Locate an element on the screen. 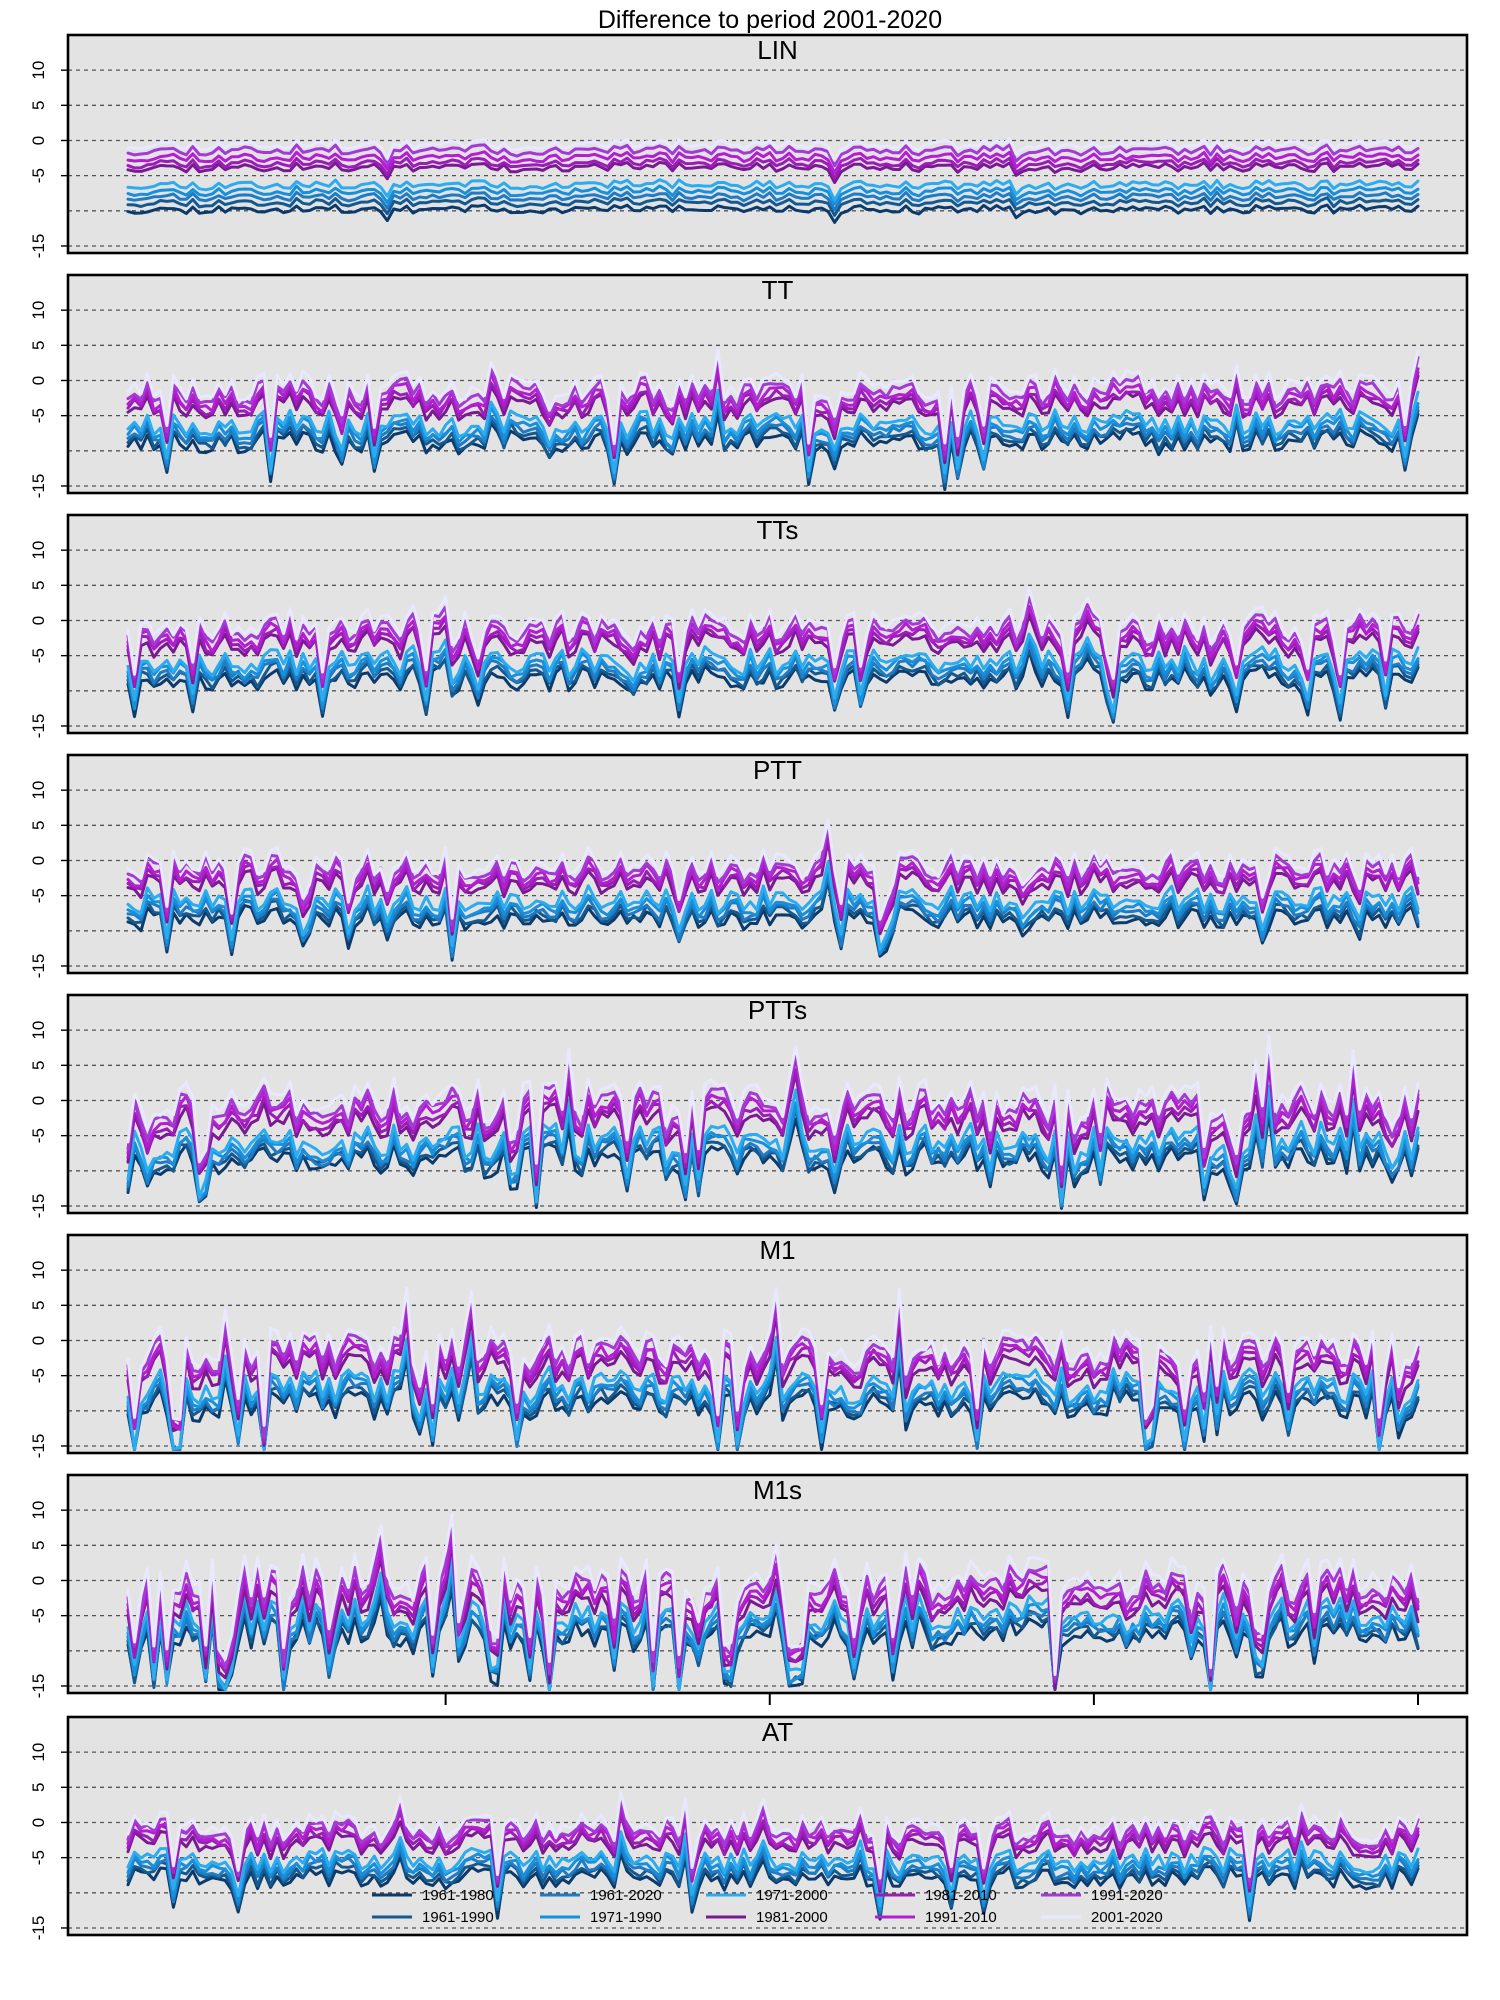 The width and height of the screenshot is (1500, 2000). panel-ptts: PTTs -15 -5 0 5 10 is located at coordinates (749, 1106).